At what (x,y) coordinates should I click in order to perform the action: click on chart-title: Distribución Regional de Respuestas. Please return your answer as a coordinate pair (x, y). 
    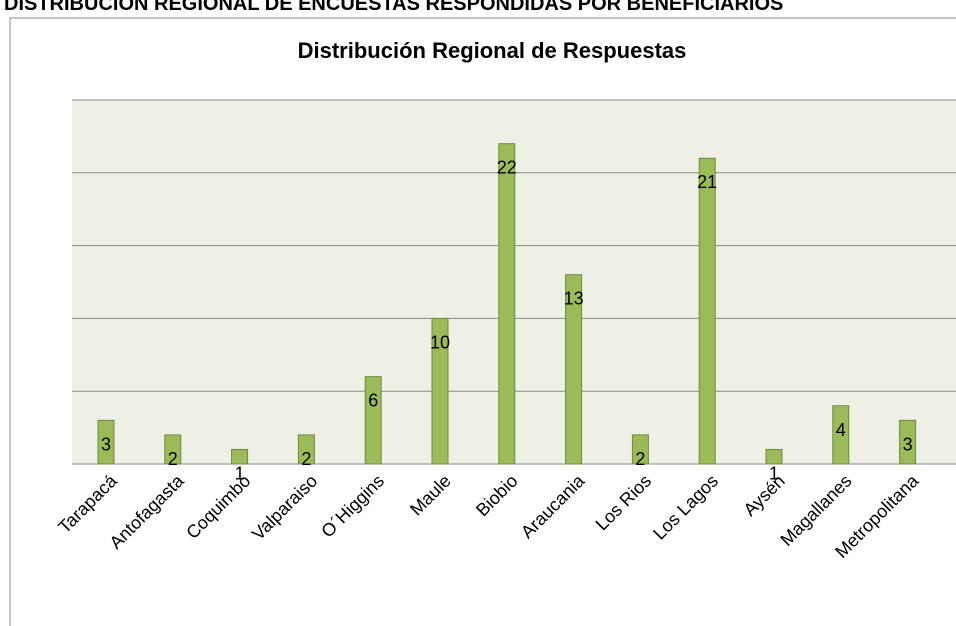
    Looking at the image, I should click on (492, 50).